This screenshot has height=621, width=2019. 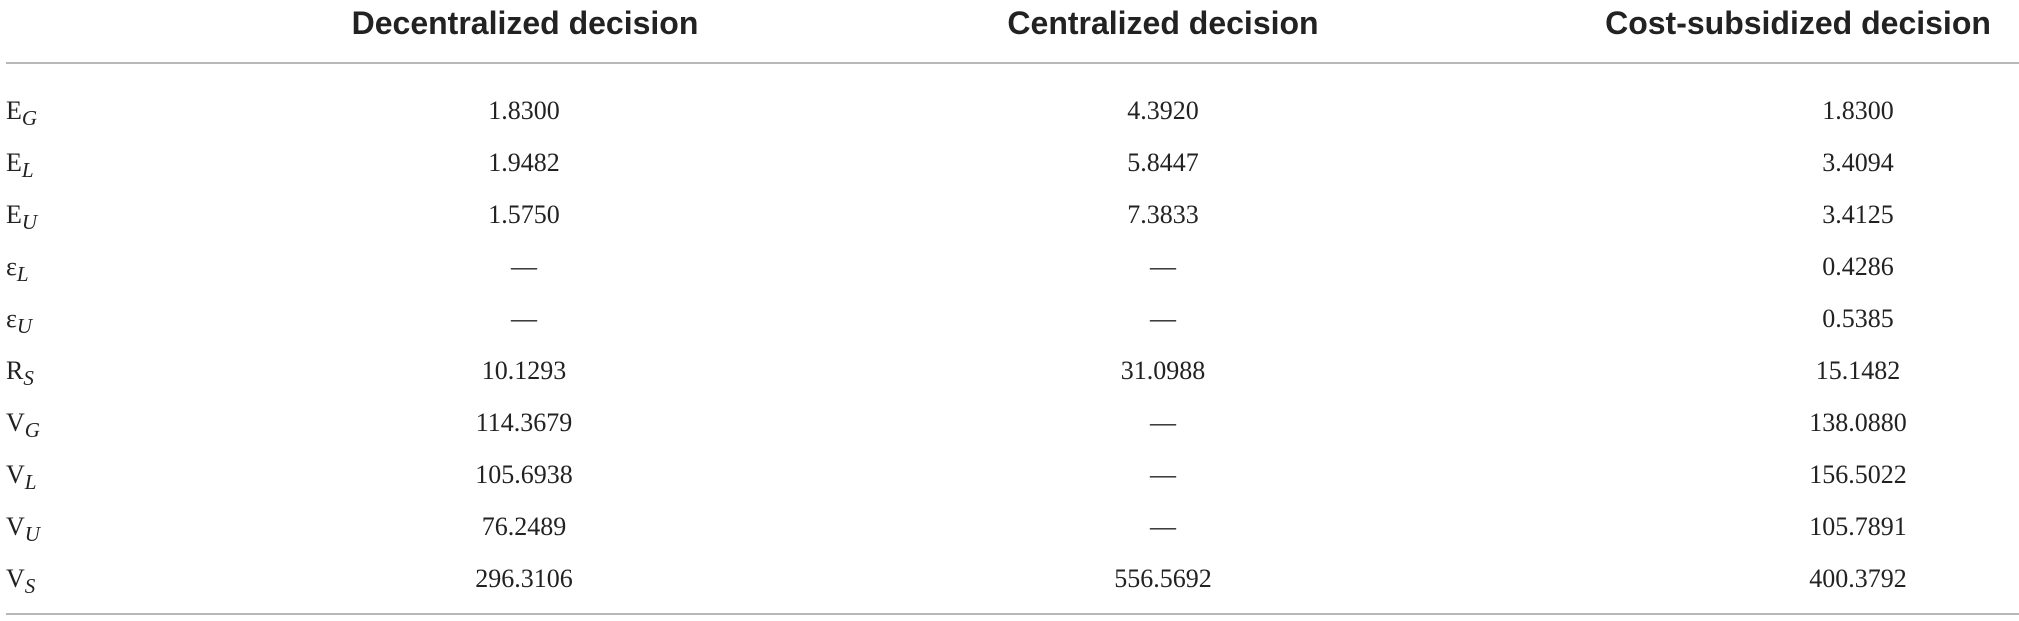 What do you see at coordinates (15, 370) in the screenshot?
I see `row-symbol: R` at bounding box center [15, 370].